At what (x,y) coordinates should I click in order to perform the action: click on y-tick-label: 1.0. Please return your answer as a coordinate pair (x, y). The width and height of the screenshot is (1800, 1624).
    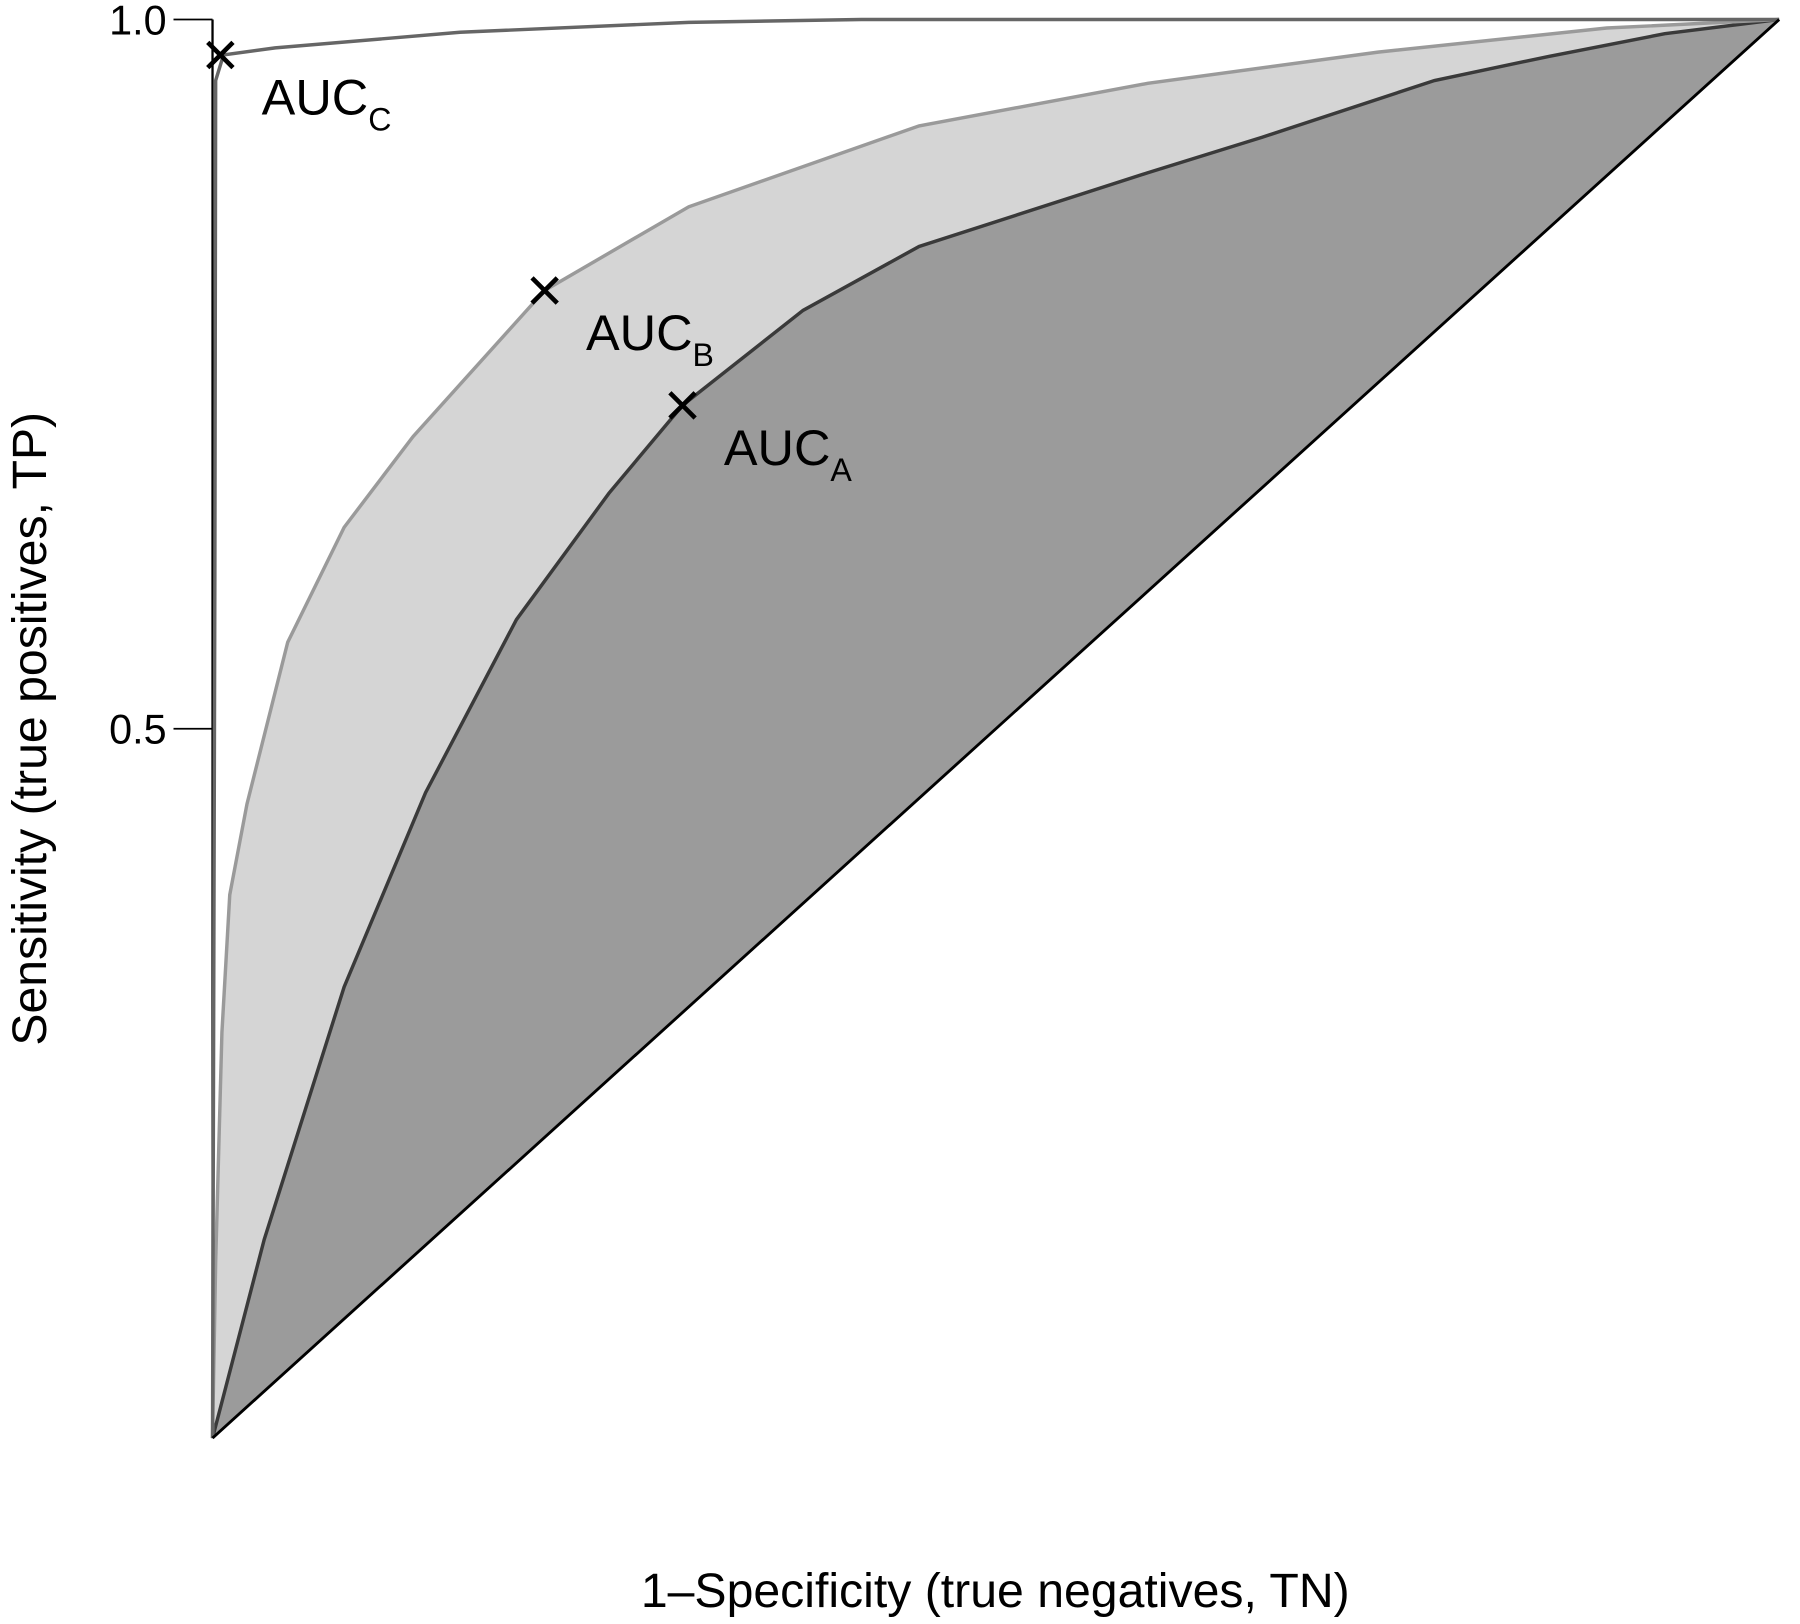
    Looking at the image, I should click on (137, 21).